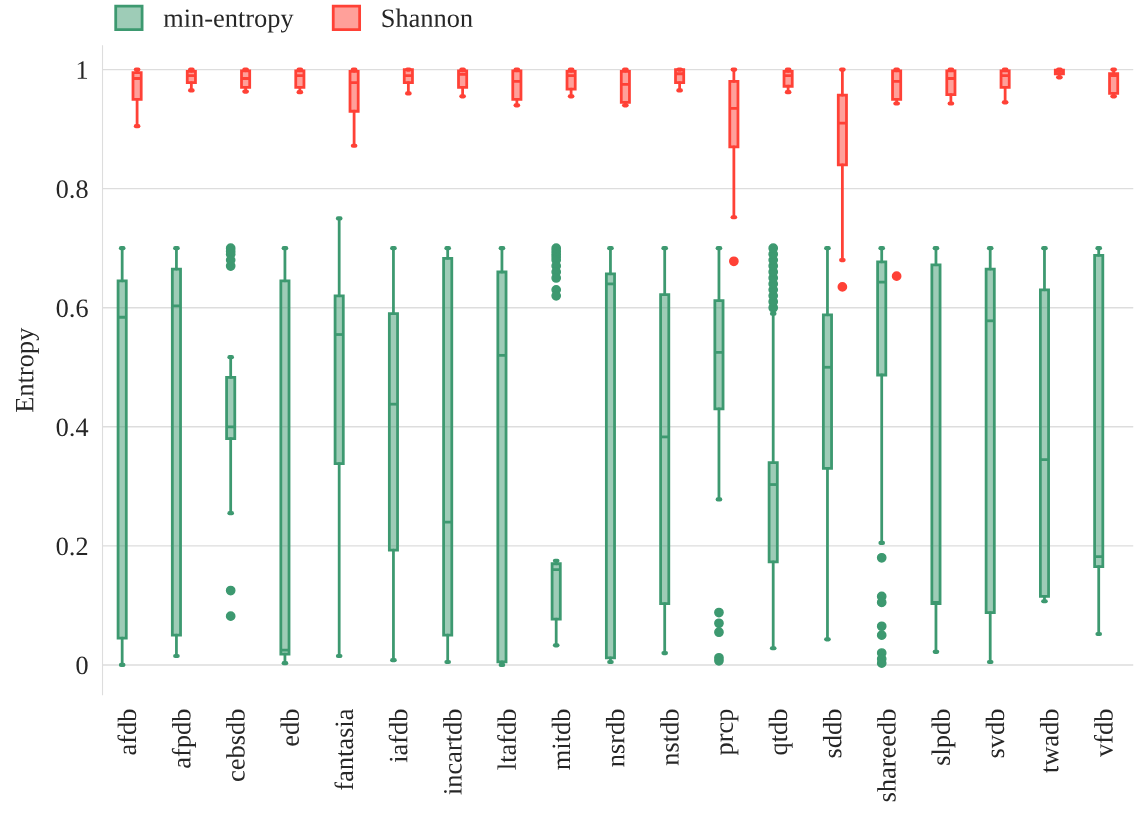 Image resolution: width=1139 pixels, height=832 pixels. Describe the element at coordinates (561, 739) in the screenshot. I see `x-tick-label: mitdb` at that location.